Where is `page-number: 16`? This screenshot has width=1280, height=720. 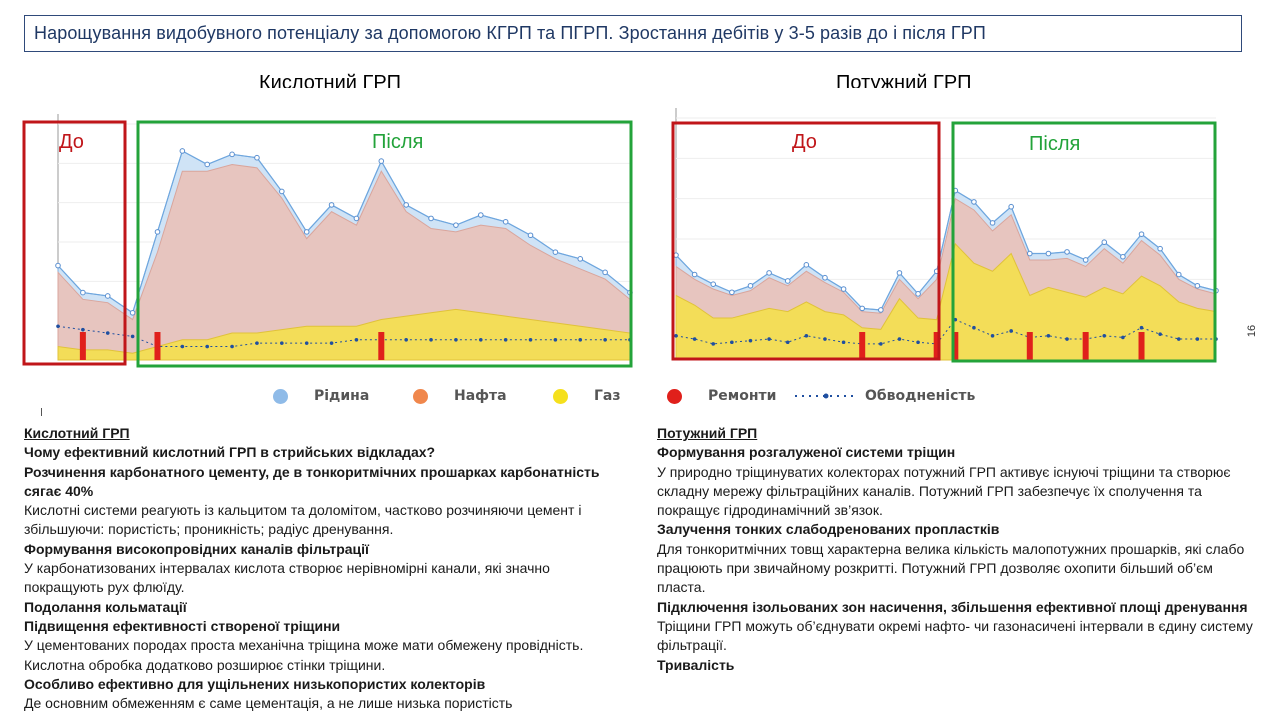 page-number: 16 is located at coordinates (1252, 331).